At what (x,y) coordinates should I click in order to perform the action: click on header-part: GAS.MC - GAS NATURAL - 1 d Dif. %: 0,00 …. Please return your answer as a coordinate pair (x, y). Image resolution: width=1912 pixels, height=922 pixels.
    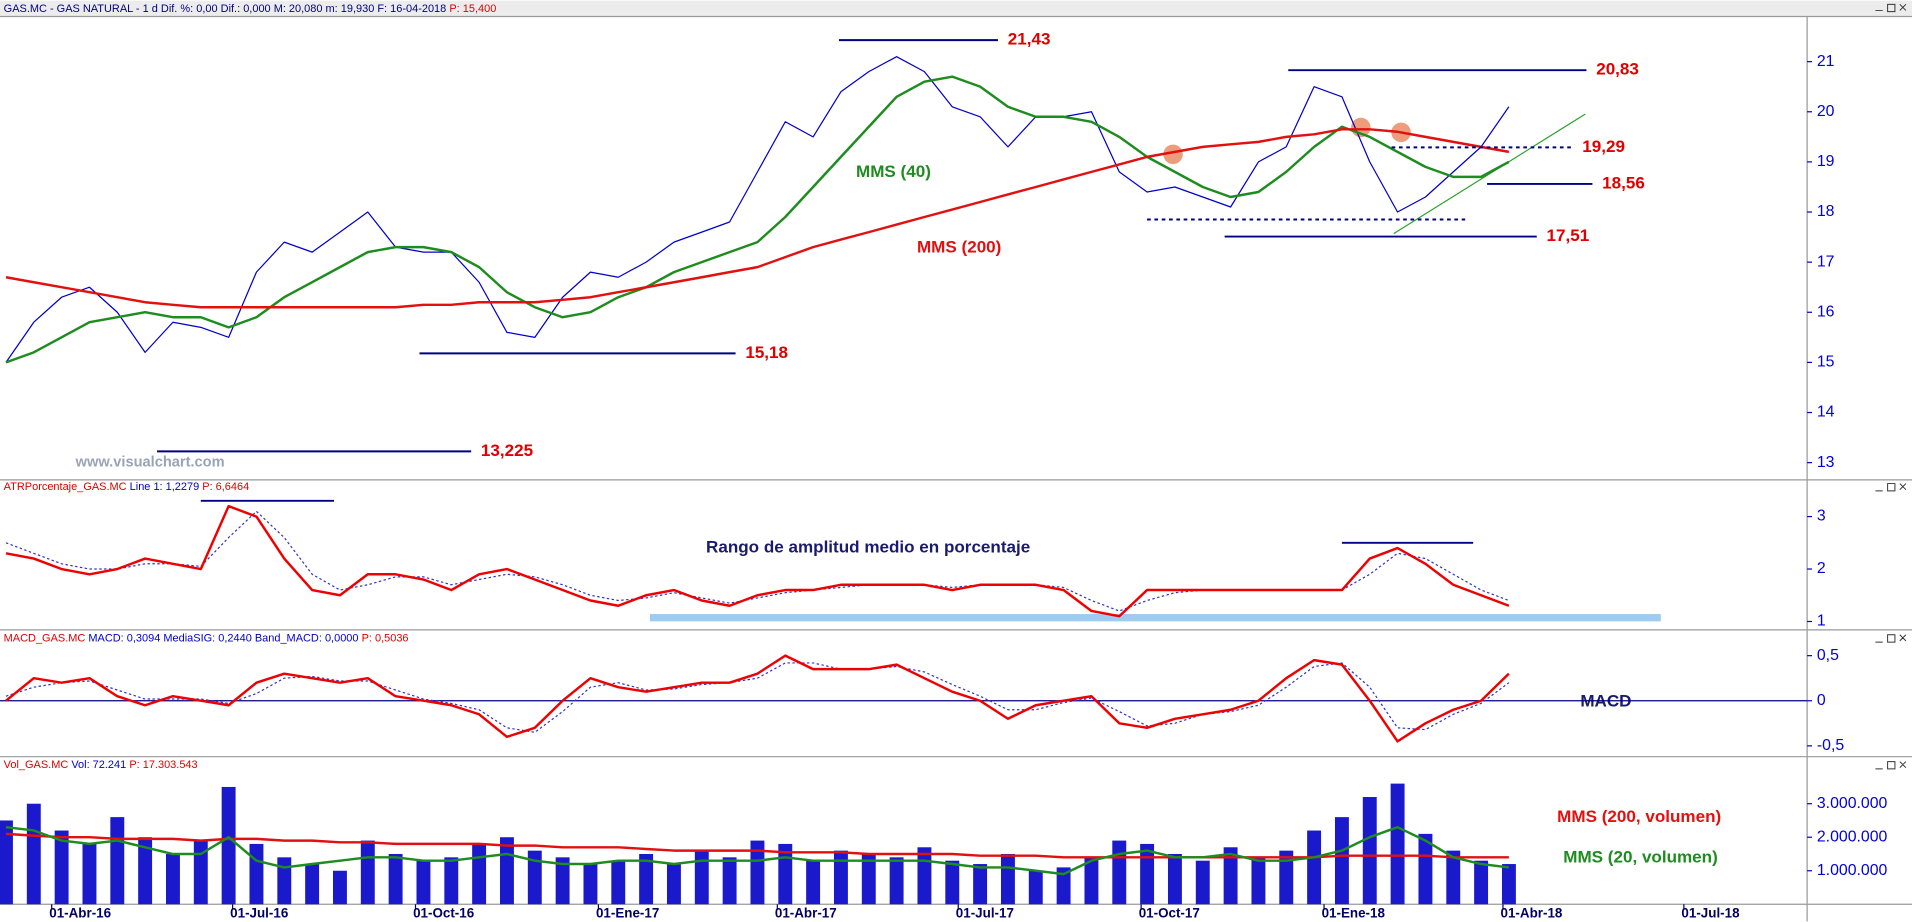
    Looking at the image, I should click on (225, 9).